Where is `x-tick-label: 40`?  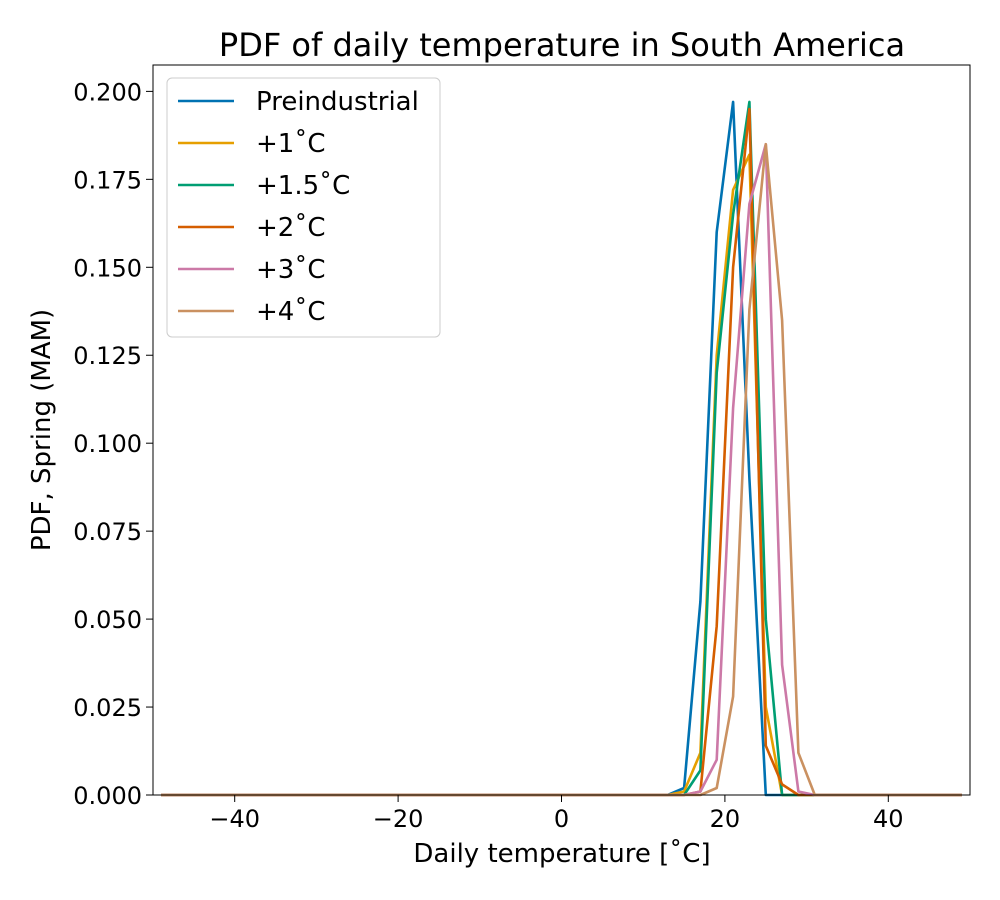
x-tick-label: 40 is located at coordinates (888, 819).